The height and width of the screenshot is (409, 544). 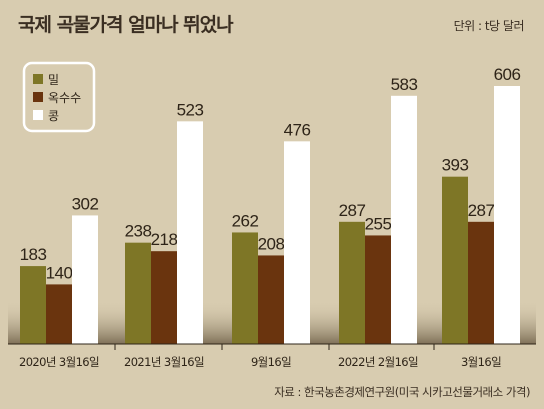 What do you see at coordinates (138, 231) in the screenshot?
I see `data-label-wheat-2: 238` at bounding box center [138, 231].